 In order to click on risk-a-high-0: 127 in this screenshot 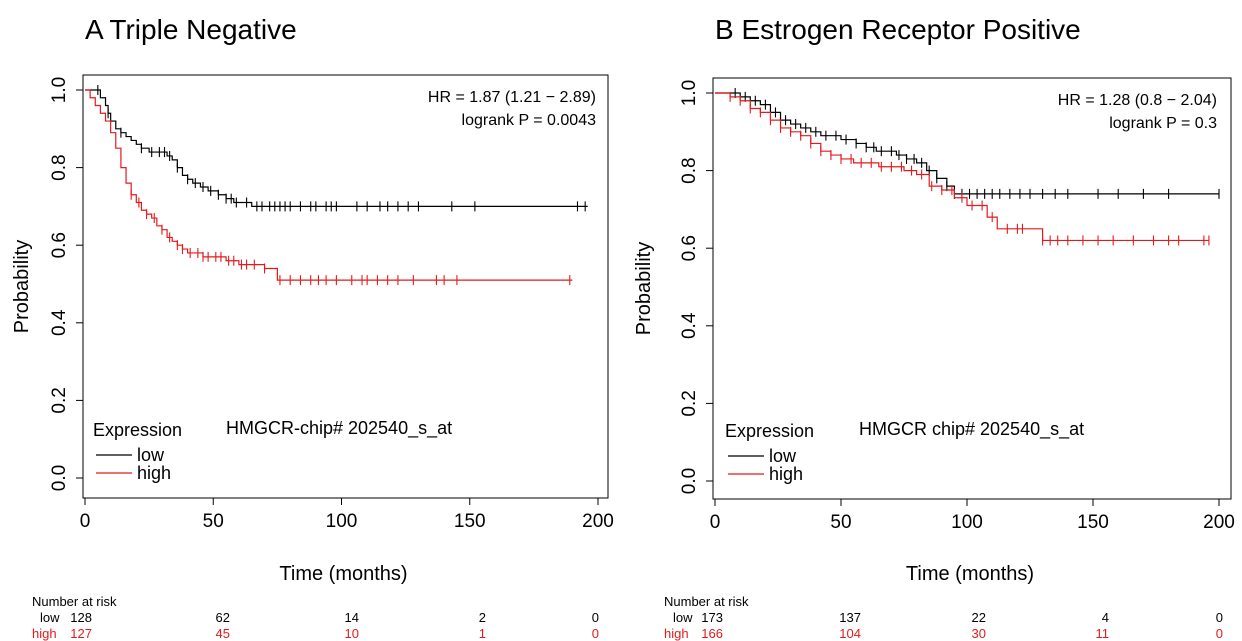, I will do `click(81, 633)`.